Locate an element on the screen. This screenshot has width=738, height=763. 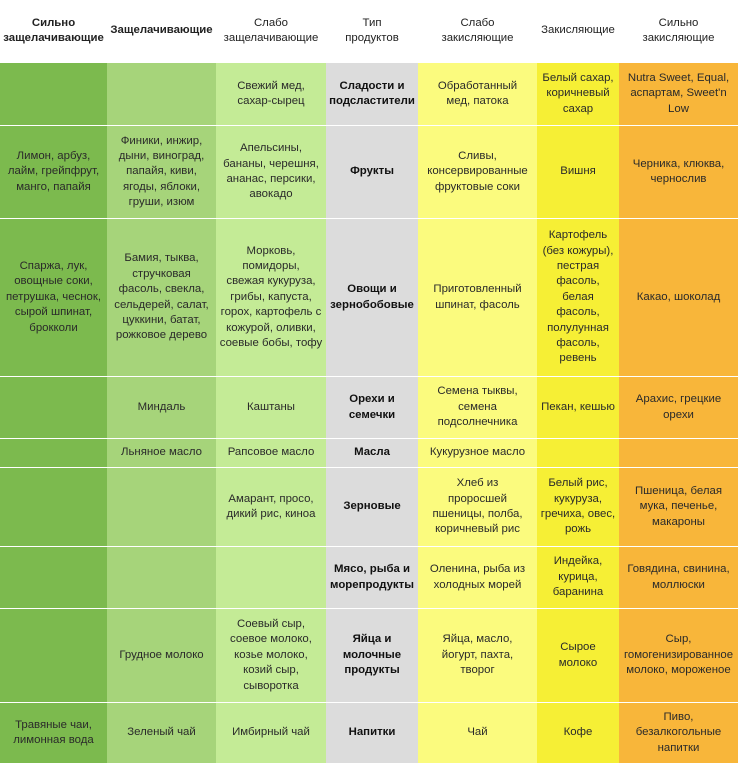
cell-text: Приготовленный шпинат, фасоль is located at coordinates (477, 297).